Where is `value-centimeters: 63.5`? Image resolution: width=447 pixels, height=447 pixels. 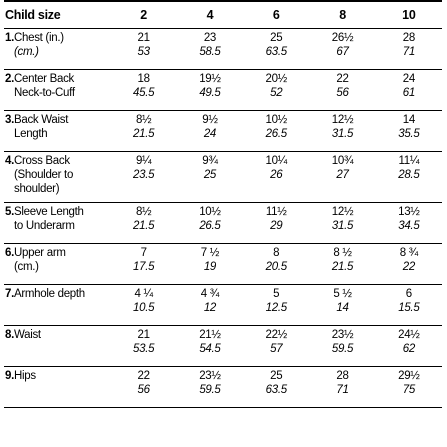 value-centimeters: 63.5 is located at coordinates (276, 52).